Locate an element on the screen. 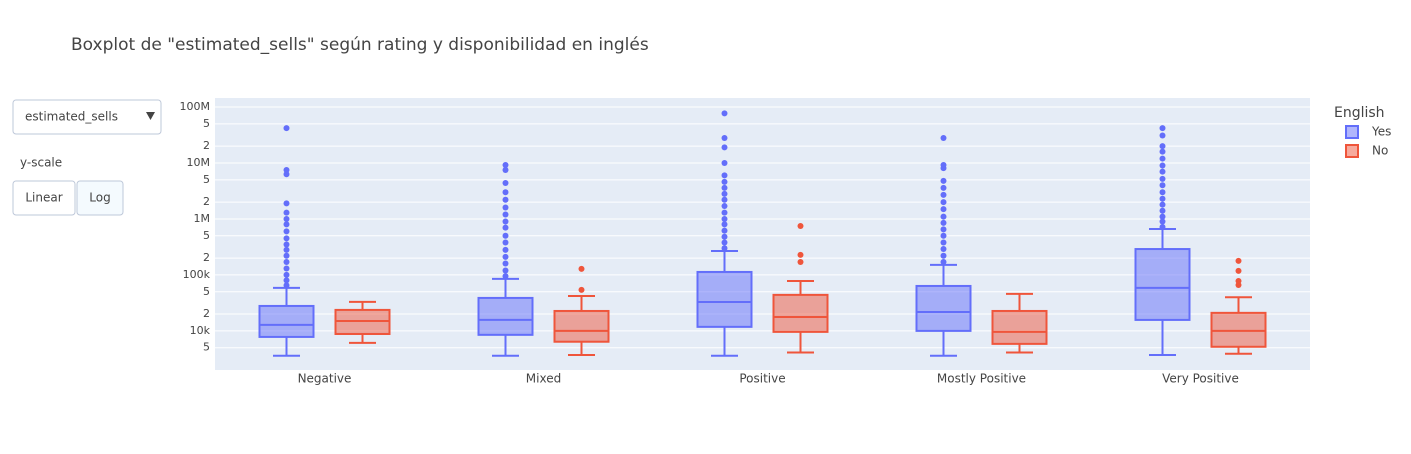 The height and width of the screenshot is (454, 1411). legend-label: No is located at coordinates (1380, 151).